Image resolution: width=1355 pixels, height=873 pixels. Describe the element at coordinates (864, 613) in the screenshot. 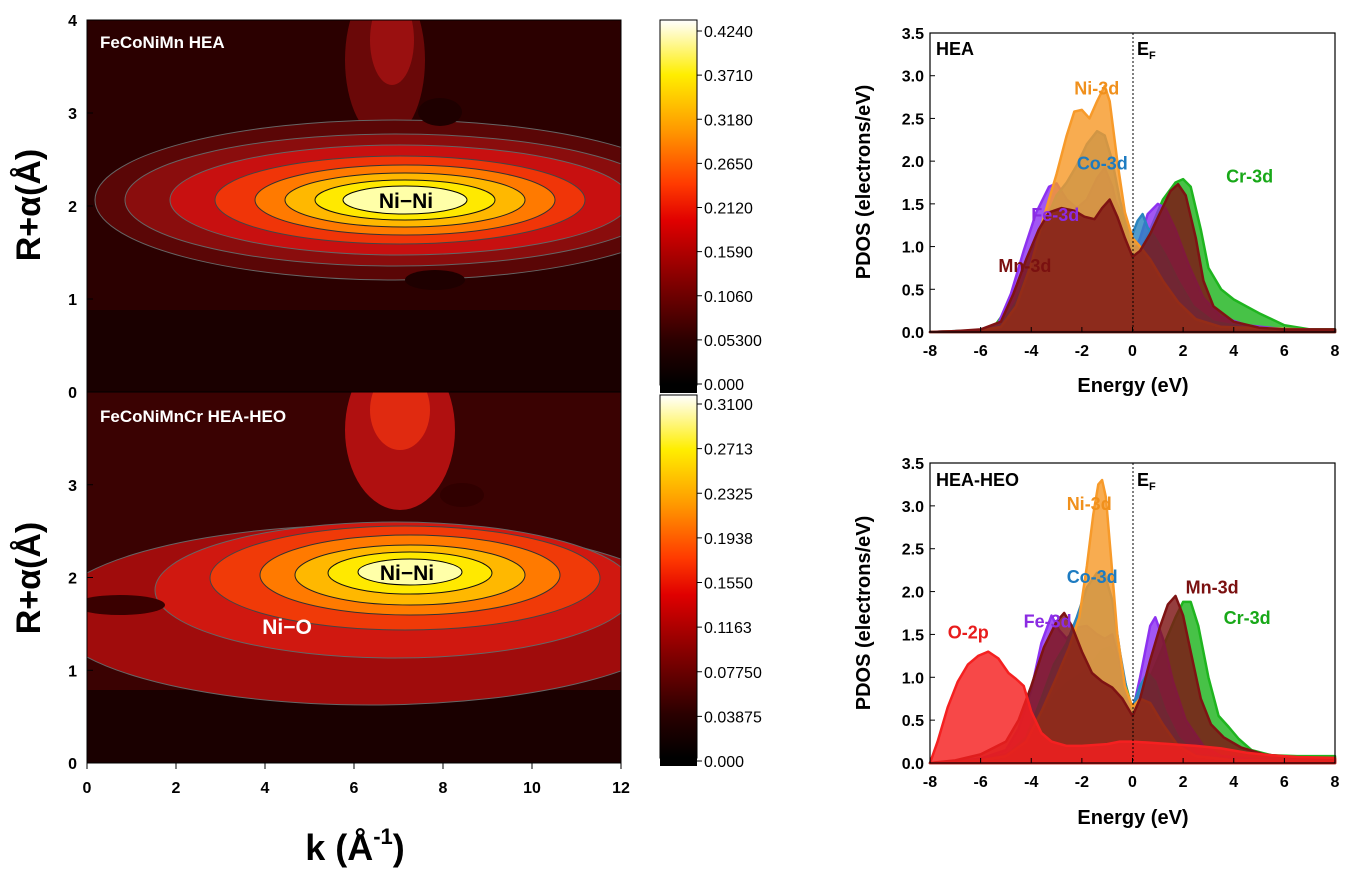

I see `pdos-heo-y-axis-label: PDOS (electrons/eV)` at that location.